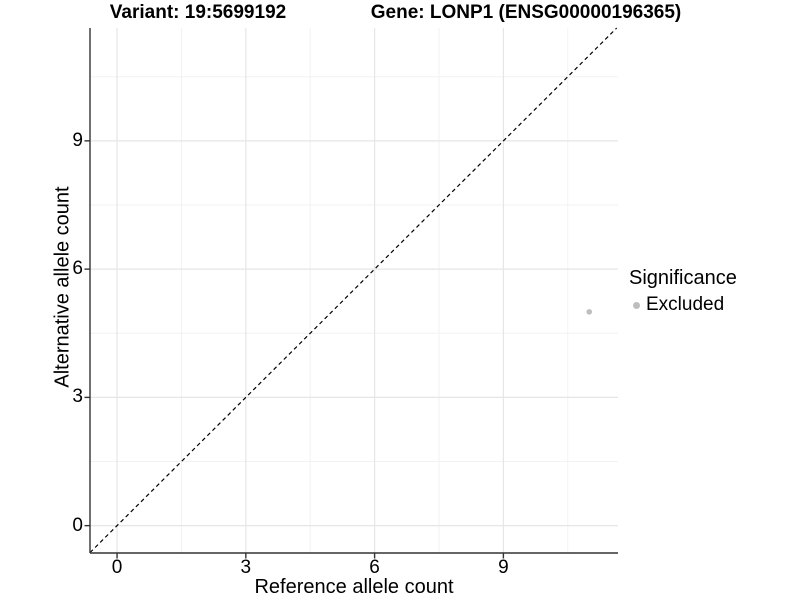 Image resolution: width=800 pixels, height=600 pixels. I want to click on y-tick-label: 6, so click(77, 269).